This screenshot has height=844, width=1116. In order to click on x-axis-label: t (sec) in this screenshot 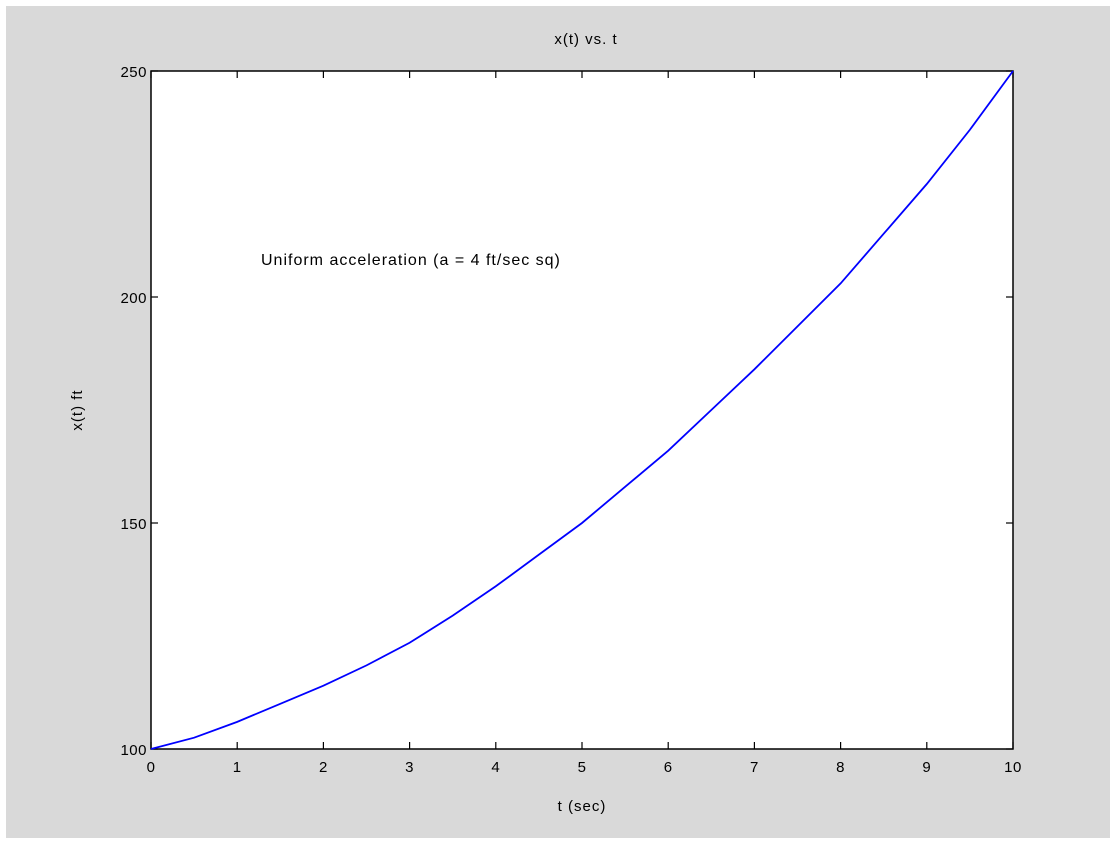, I will do `click(582, 806)`.